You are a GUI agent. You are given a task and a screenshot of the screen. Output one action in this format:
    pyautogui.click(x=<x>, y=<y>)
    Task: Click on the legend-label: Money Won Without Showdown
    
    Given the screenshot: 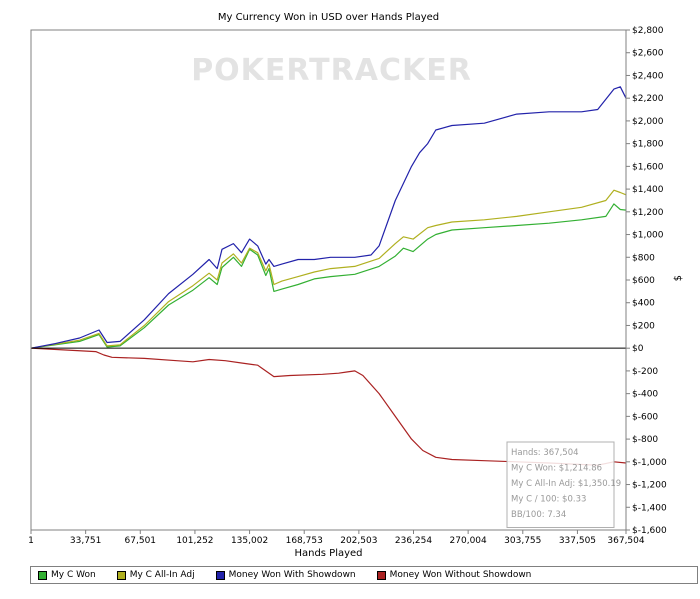 What is the action you would take?
    pyautogui.click(x=460, y=575)
    